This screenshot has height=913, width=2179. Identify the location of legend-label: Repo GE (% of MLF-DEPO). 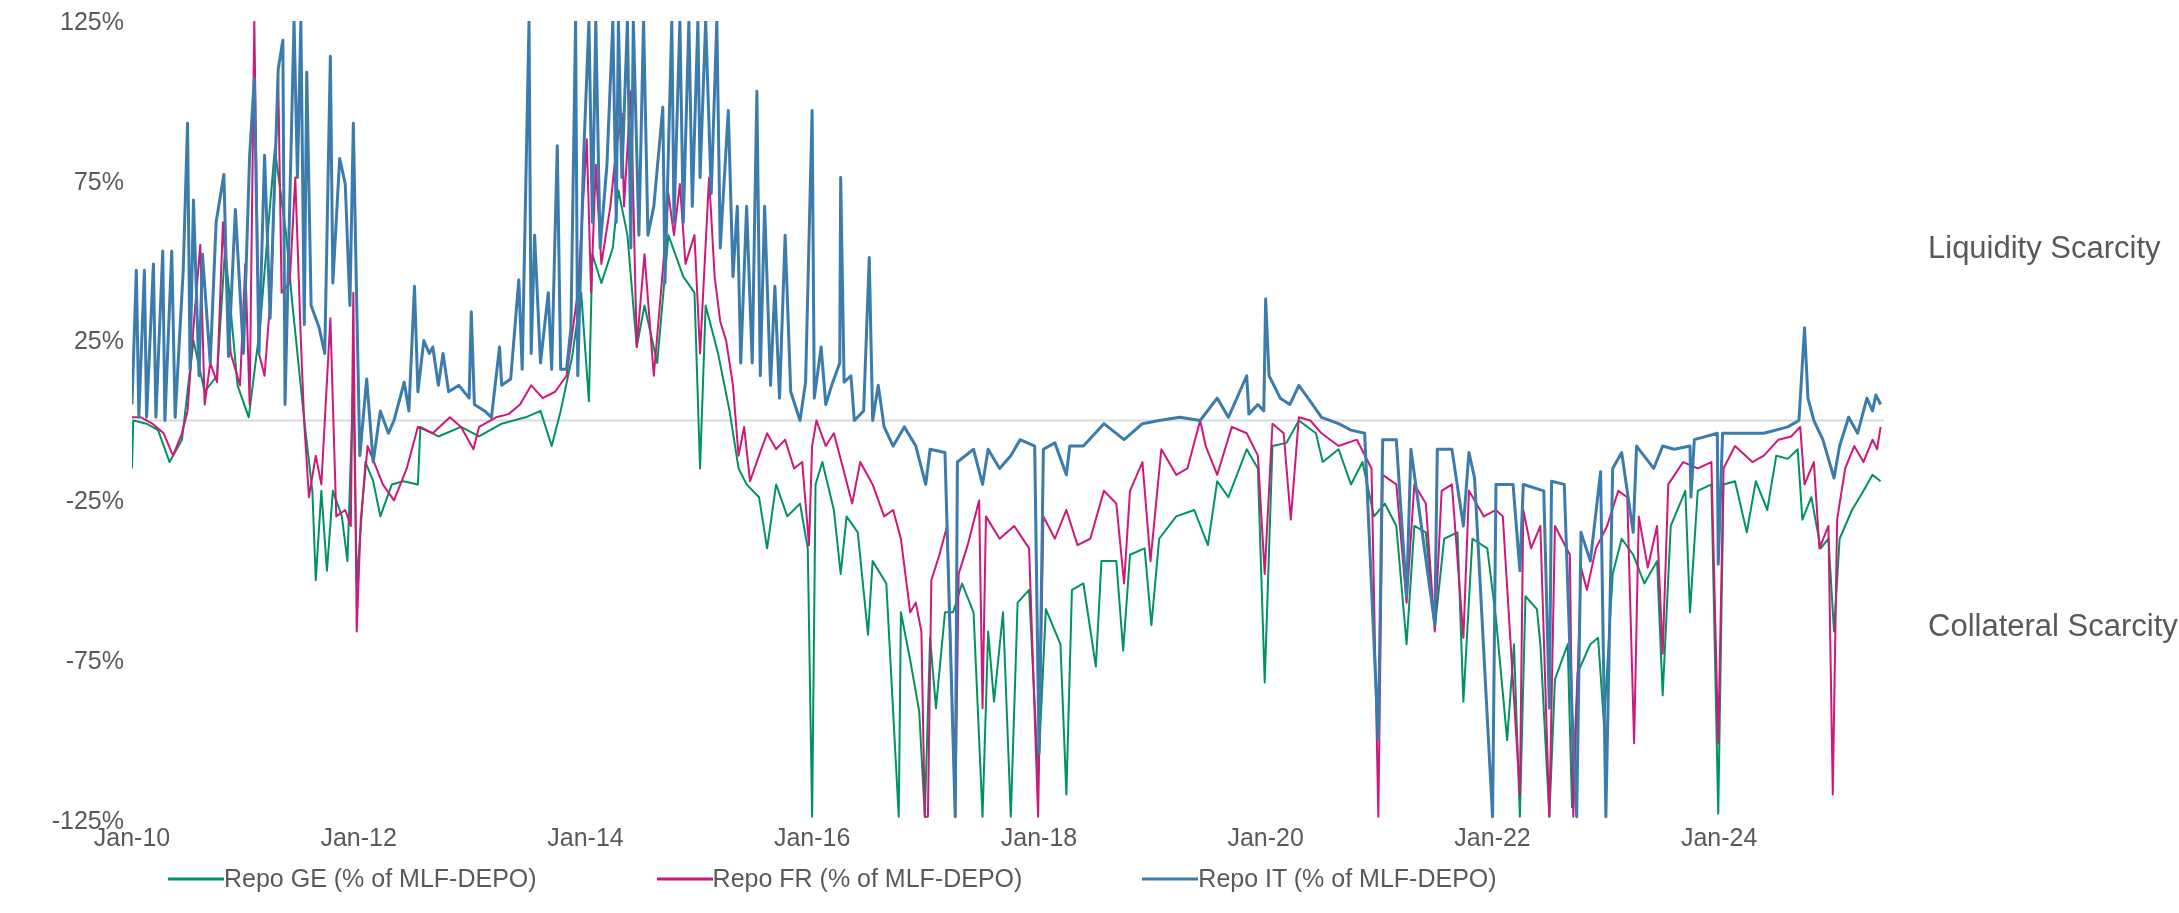
(380, 878).